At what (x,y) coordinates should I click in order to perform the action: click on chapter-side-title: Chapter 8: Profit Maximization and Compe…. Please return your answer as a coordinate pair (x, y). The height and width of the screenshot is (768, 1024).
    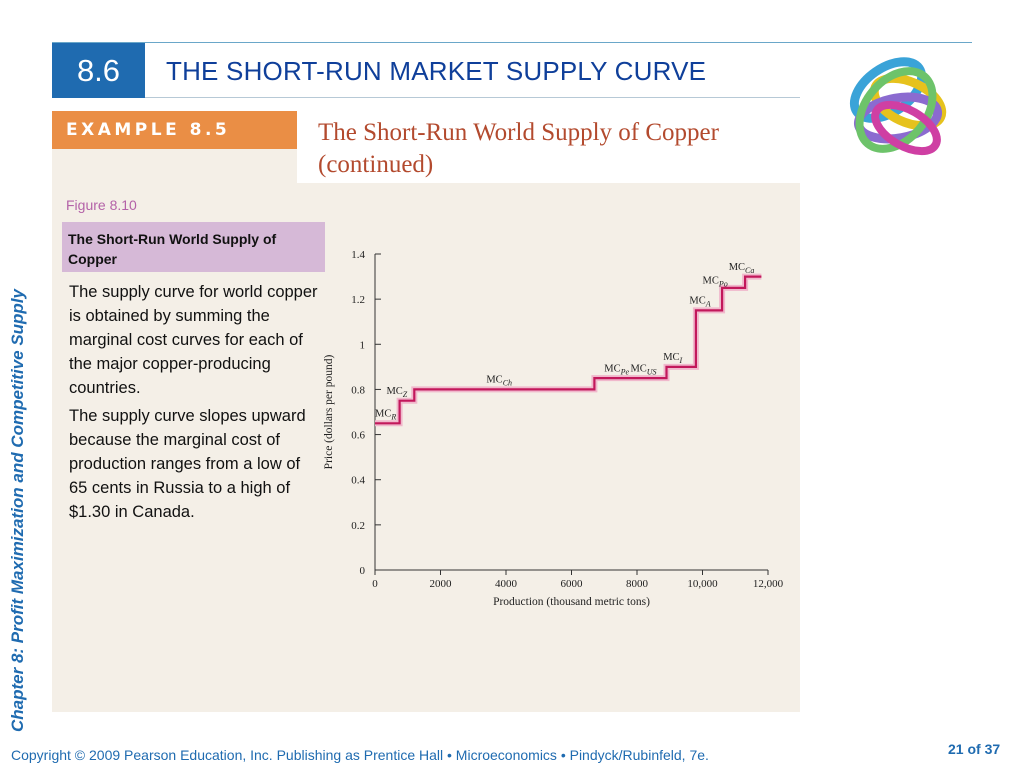
    Looking at the image, I should click on (17, 510).